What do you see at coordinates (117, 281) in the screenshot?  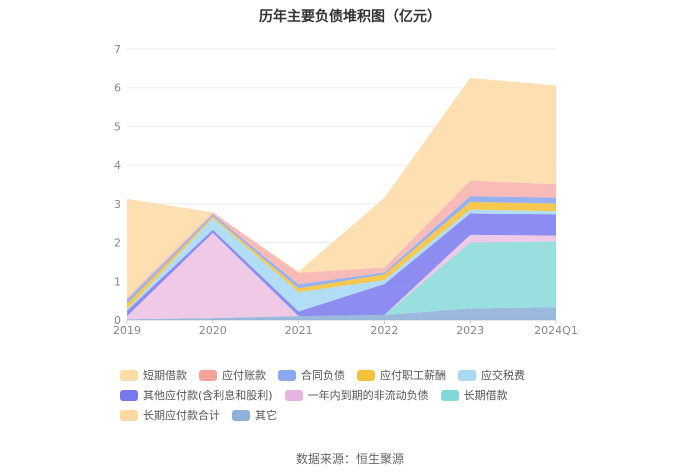 I see `y-tick-label: 1` at bounding box center [117, 281].